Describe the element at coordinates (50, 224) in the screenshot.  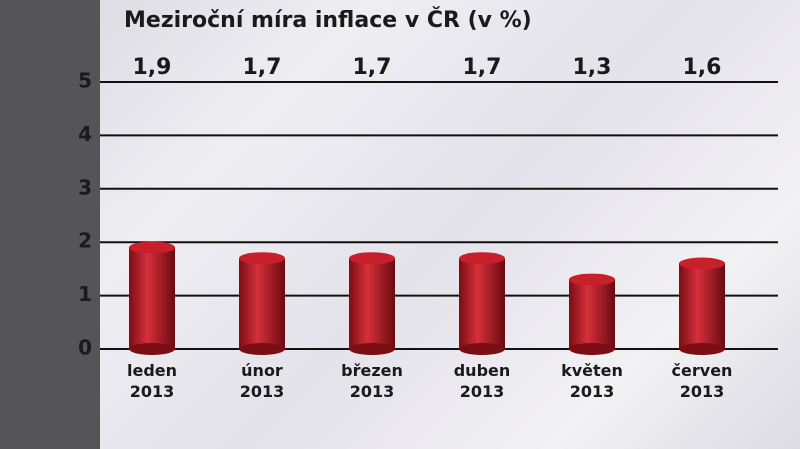
I see `side-panel` at that location.